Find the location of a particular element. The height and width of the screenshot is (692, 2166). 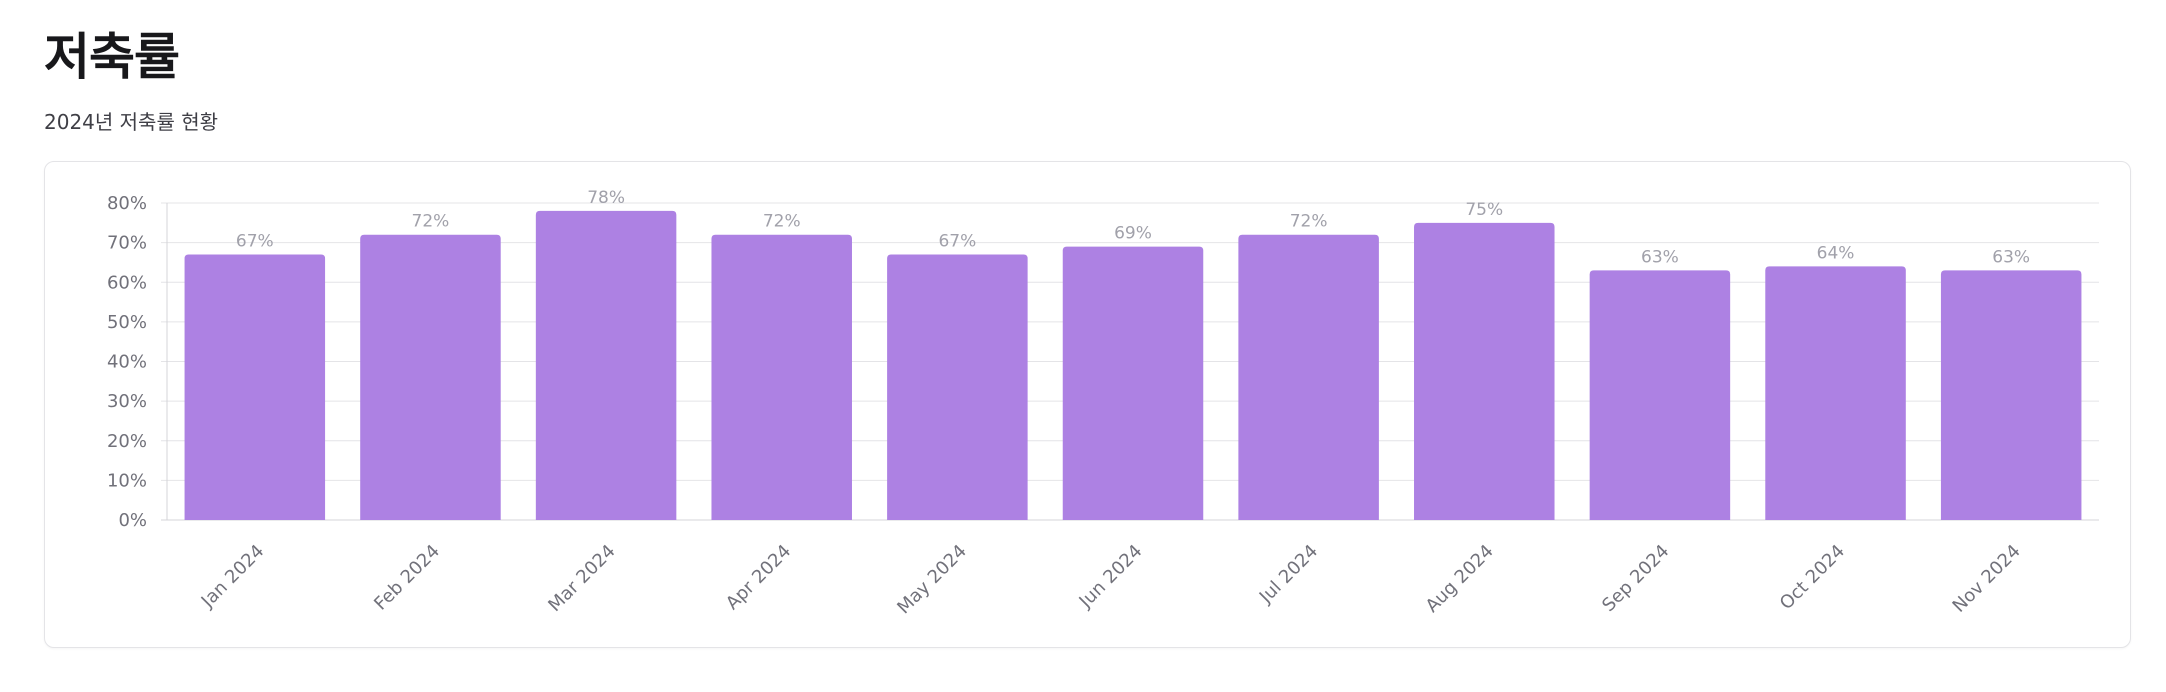

x-tick-label: Oct 2024 is located at coordinates (1812, 577).